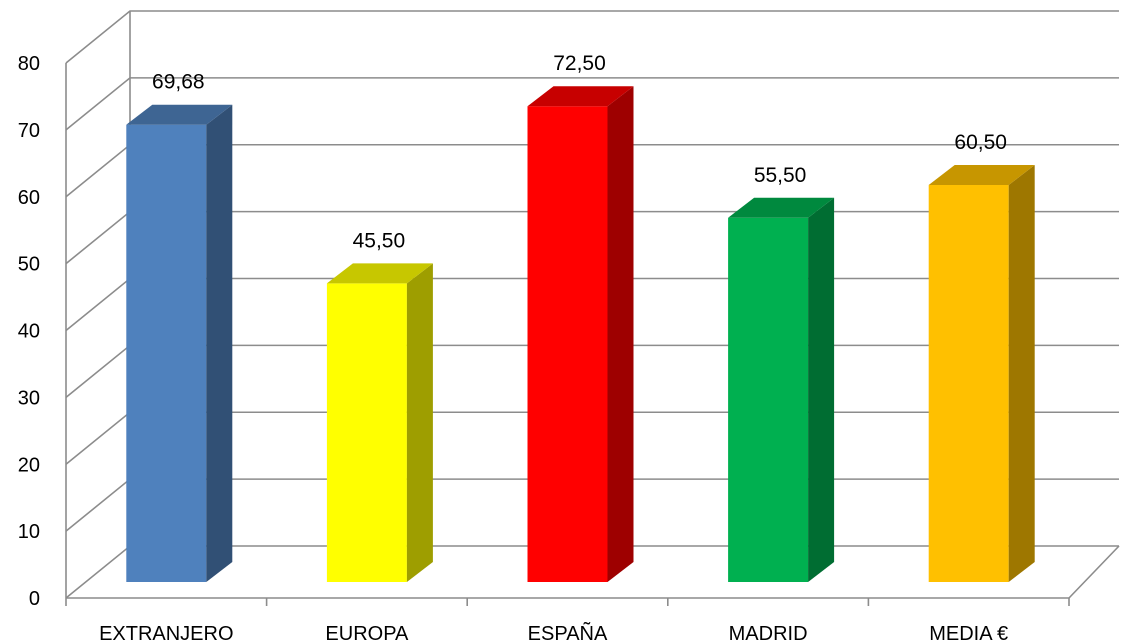 Image resolution: width=1122 pixels, height=644 pixels. I want to click on y-tick-label: 60, so click(29, 198).